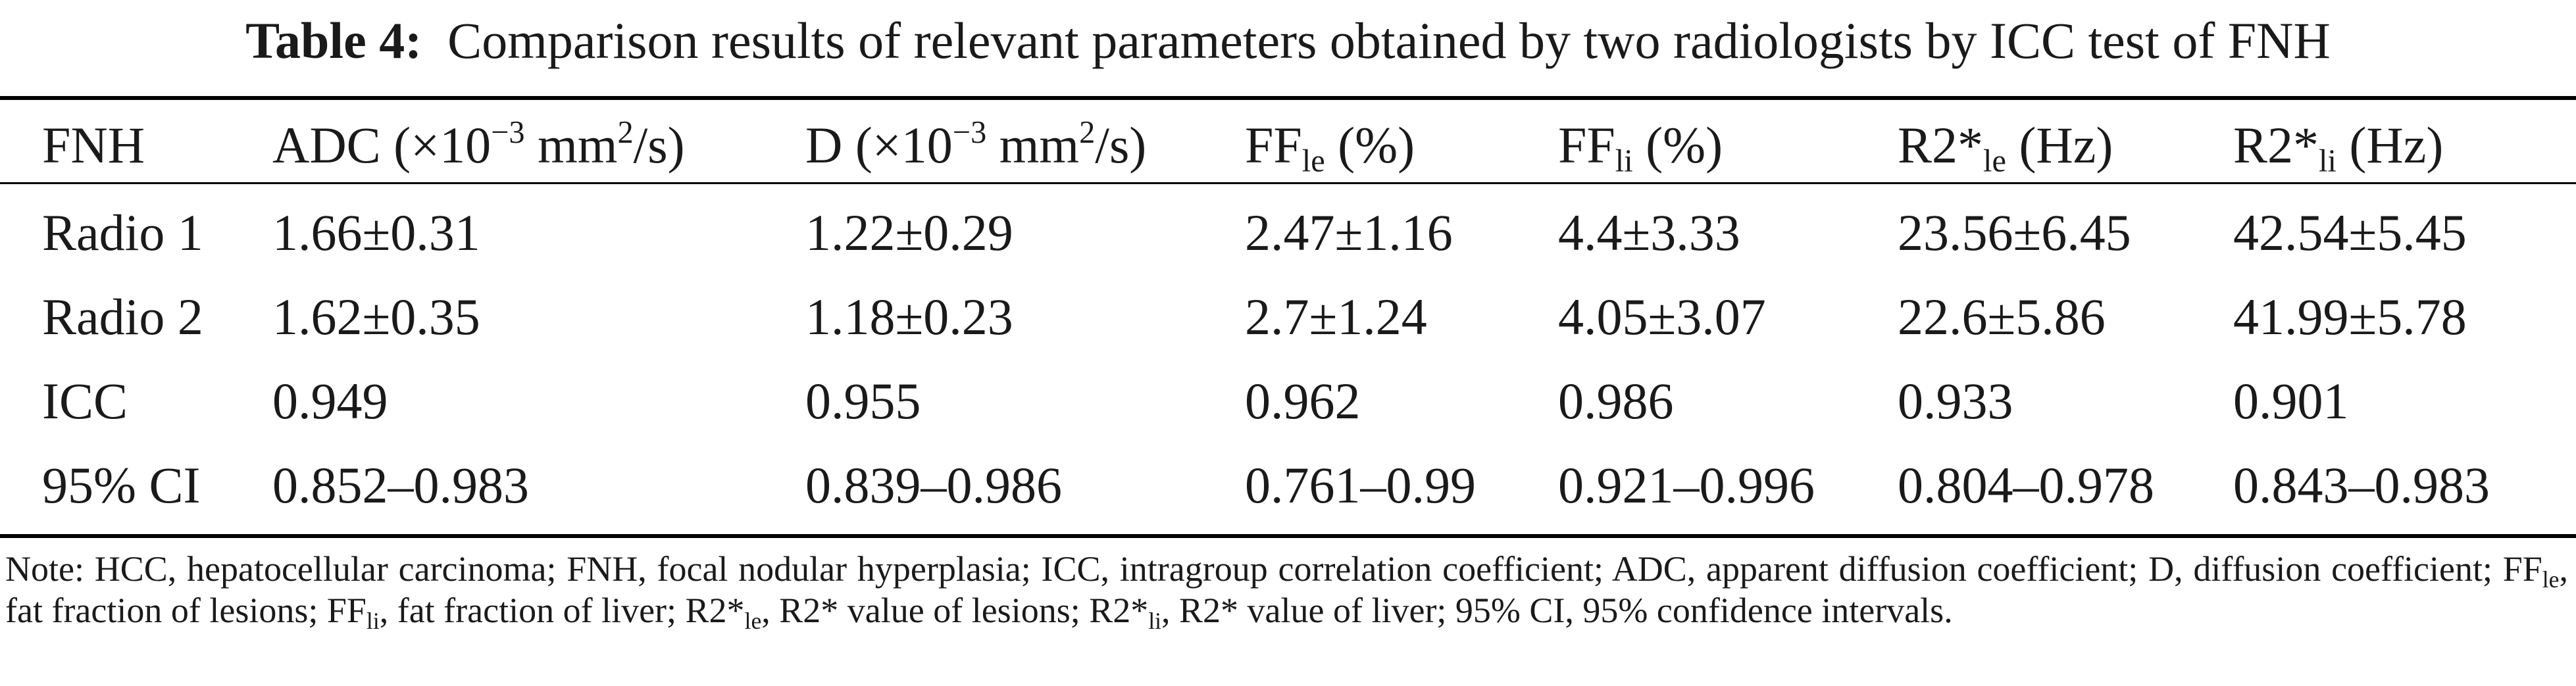  Describe the element at coordinates (2014, 233) in the screenshot. I see `table-cell: 23.56±6.45` at that location.